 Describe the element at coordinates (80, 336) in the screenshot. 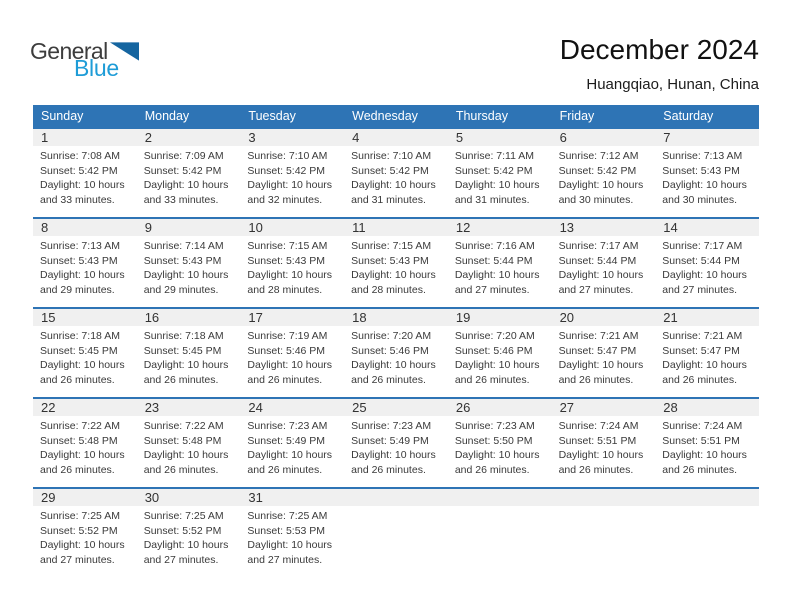

I see `sunrise-text: Sunrise: 7:18 AM` at that location.